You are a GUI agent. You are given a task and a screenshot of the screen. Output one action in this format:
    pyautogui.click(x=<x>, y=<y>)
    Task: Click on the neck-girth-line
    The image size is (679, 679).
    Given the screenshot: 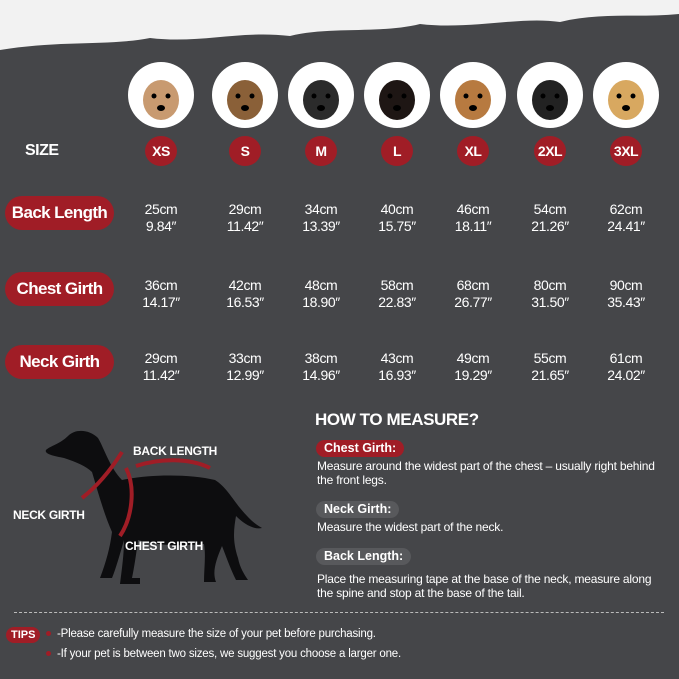 What is the action you would take?
    pyautogui.click(x=102, y=475)
    